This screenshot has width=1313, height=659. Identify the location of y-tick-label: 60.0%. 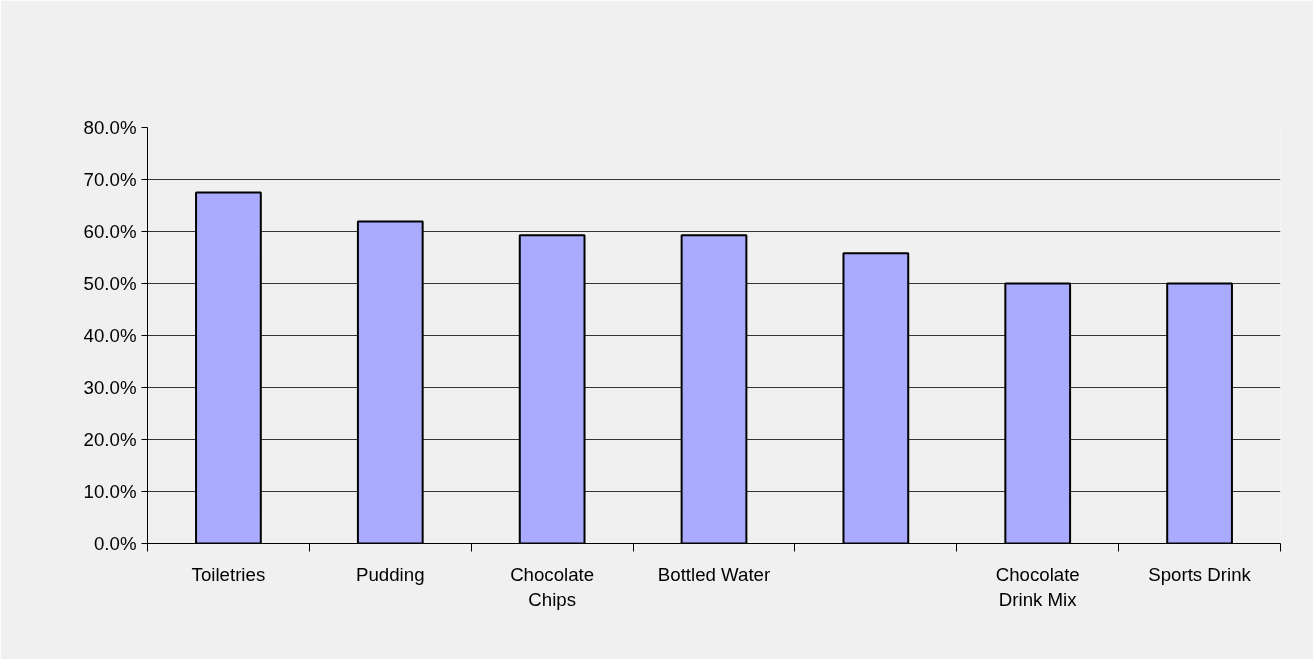
(110, 231).